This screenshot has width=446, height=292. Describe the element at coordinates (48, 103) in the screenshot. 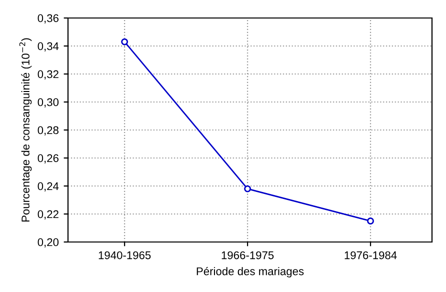

I see `y-tick-label: 0,30` at that location.